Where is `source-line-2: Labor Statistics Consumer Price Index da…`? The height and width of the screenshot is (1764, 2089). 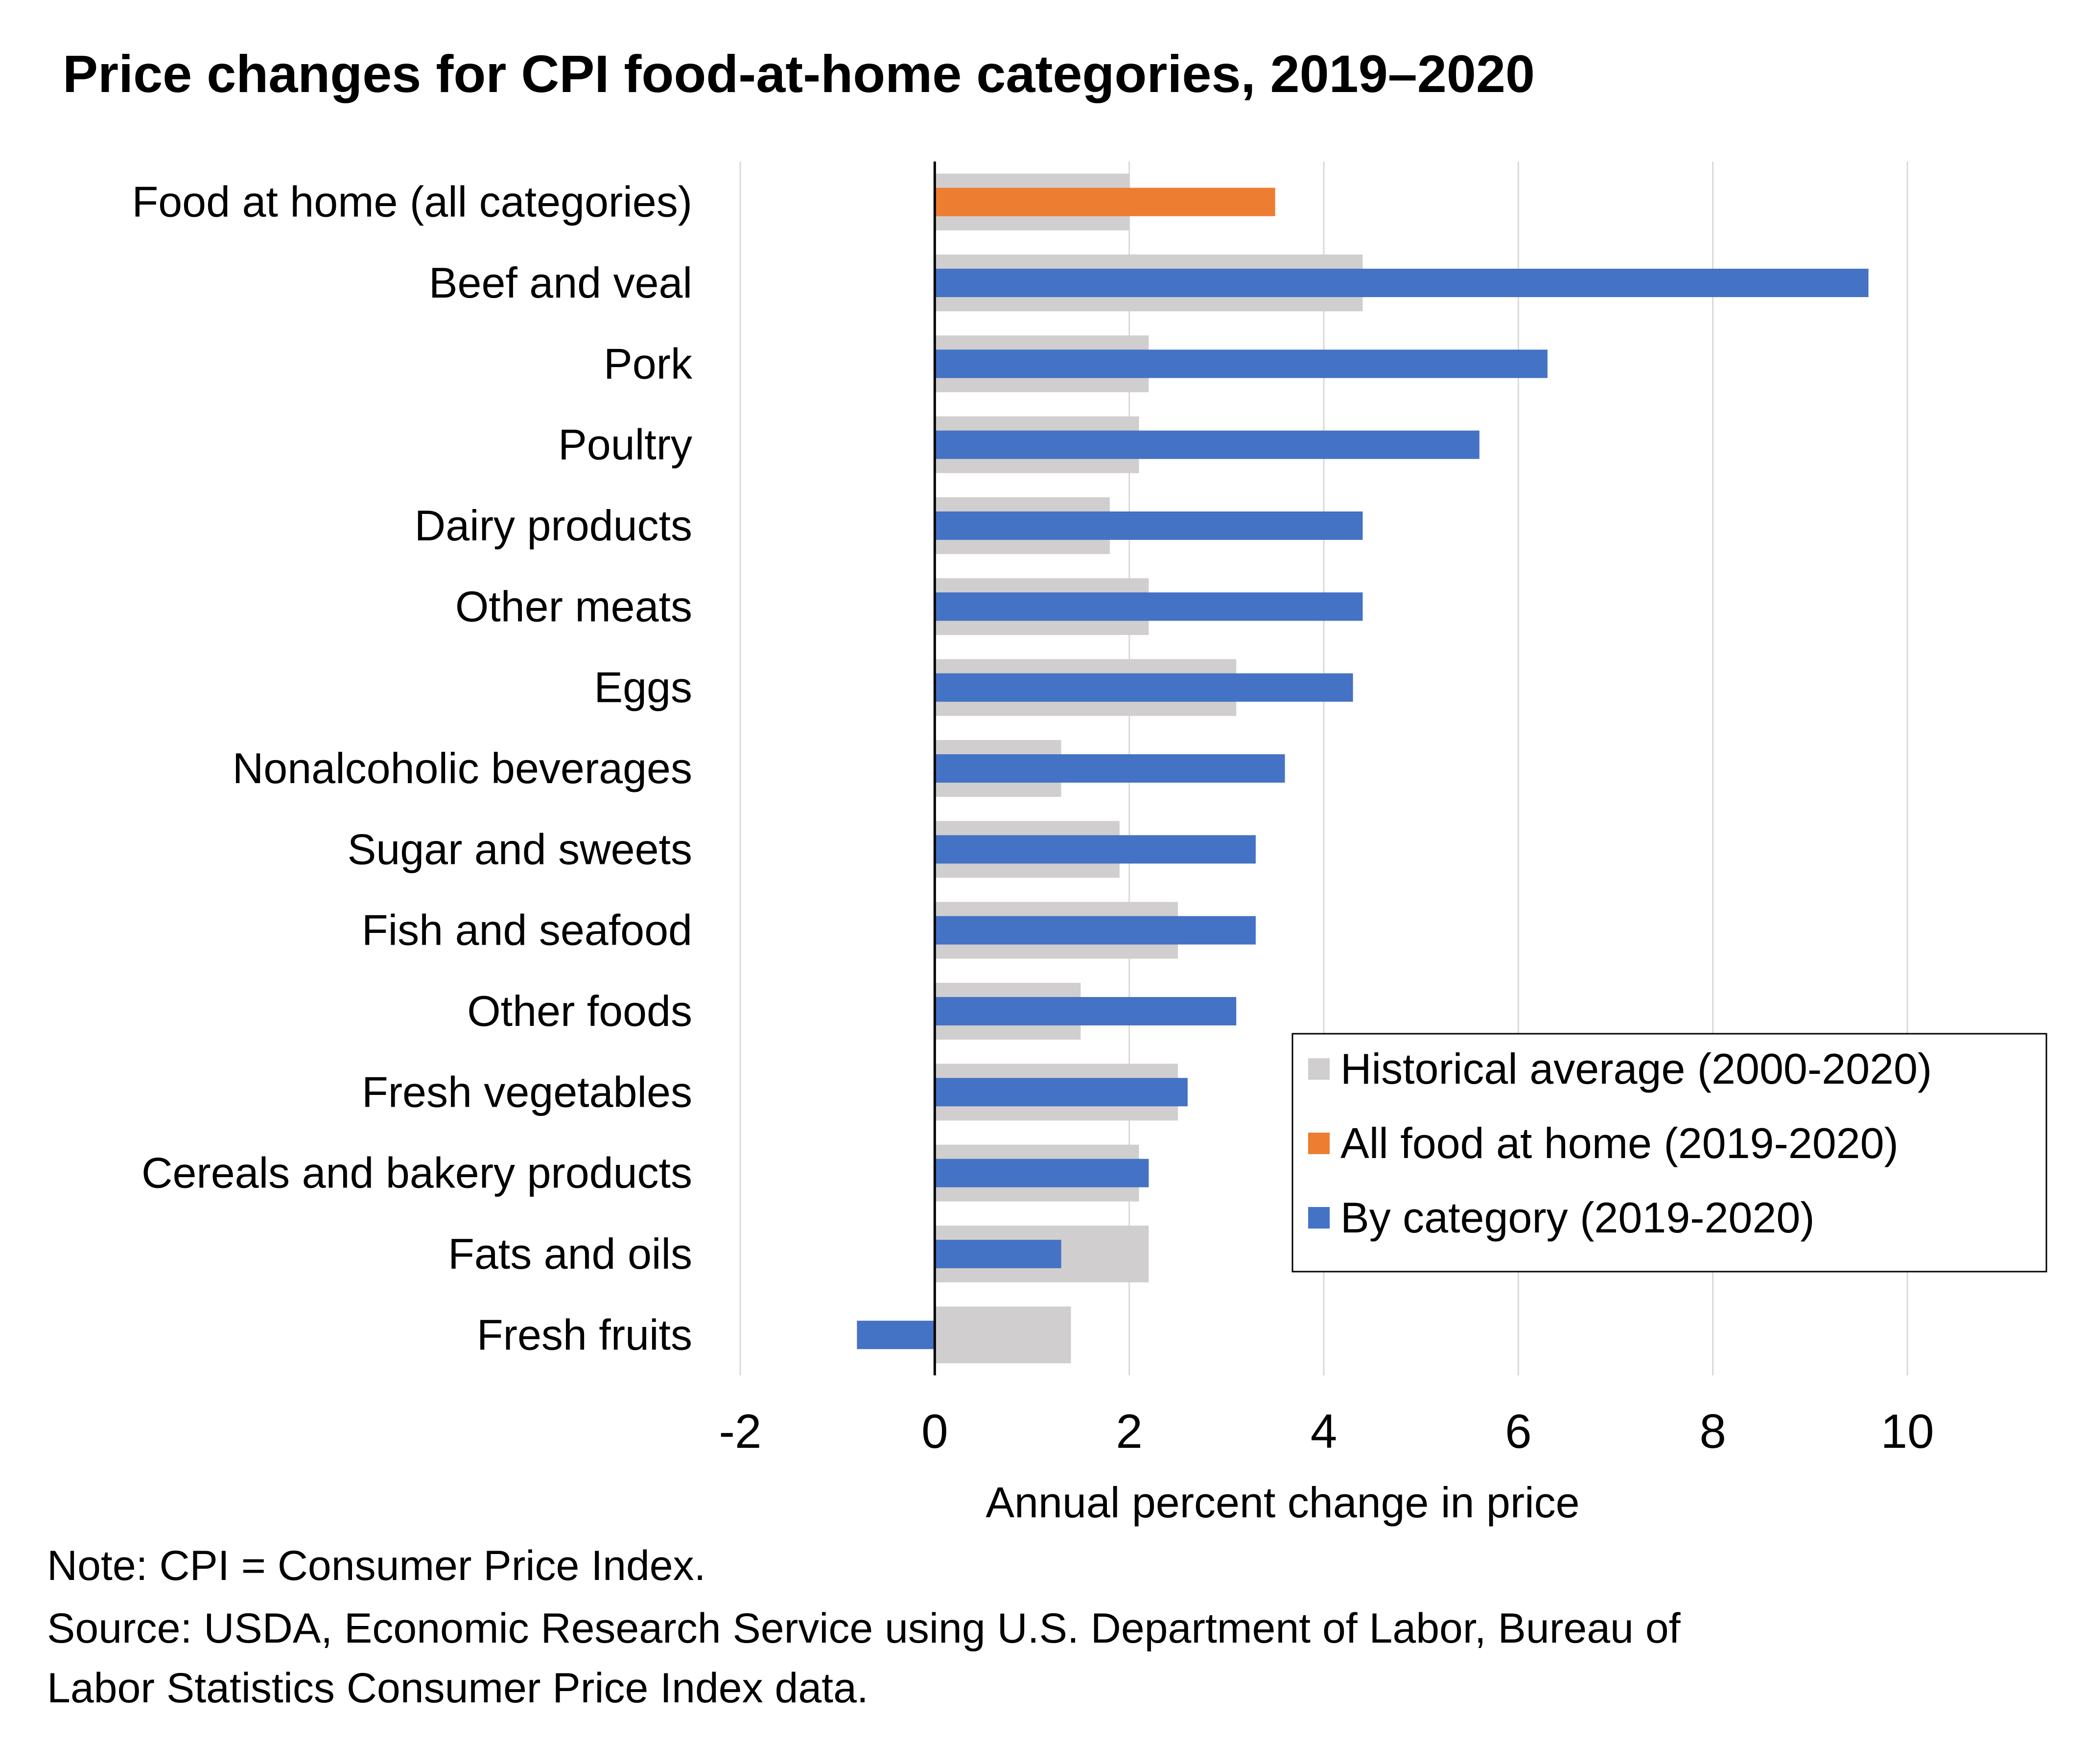 source-line-2: Labor Statistics Consumer Price Index da… is located at coordinates (458, 1688).